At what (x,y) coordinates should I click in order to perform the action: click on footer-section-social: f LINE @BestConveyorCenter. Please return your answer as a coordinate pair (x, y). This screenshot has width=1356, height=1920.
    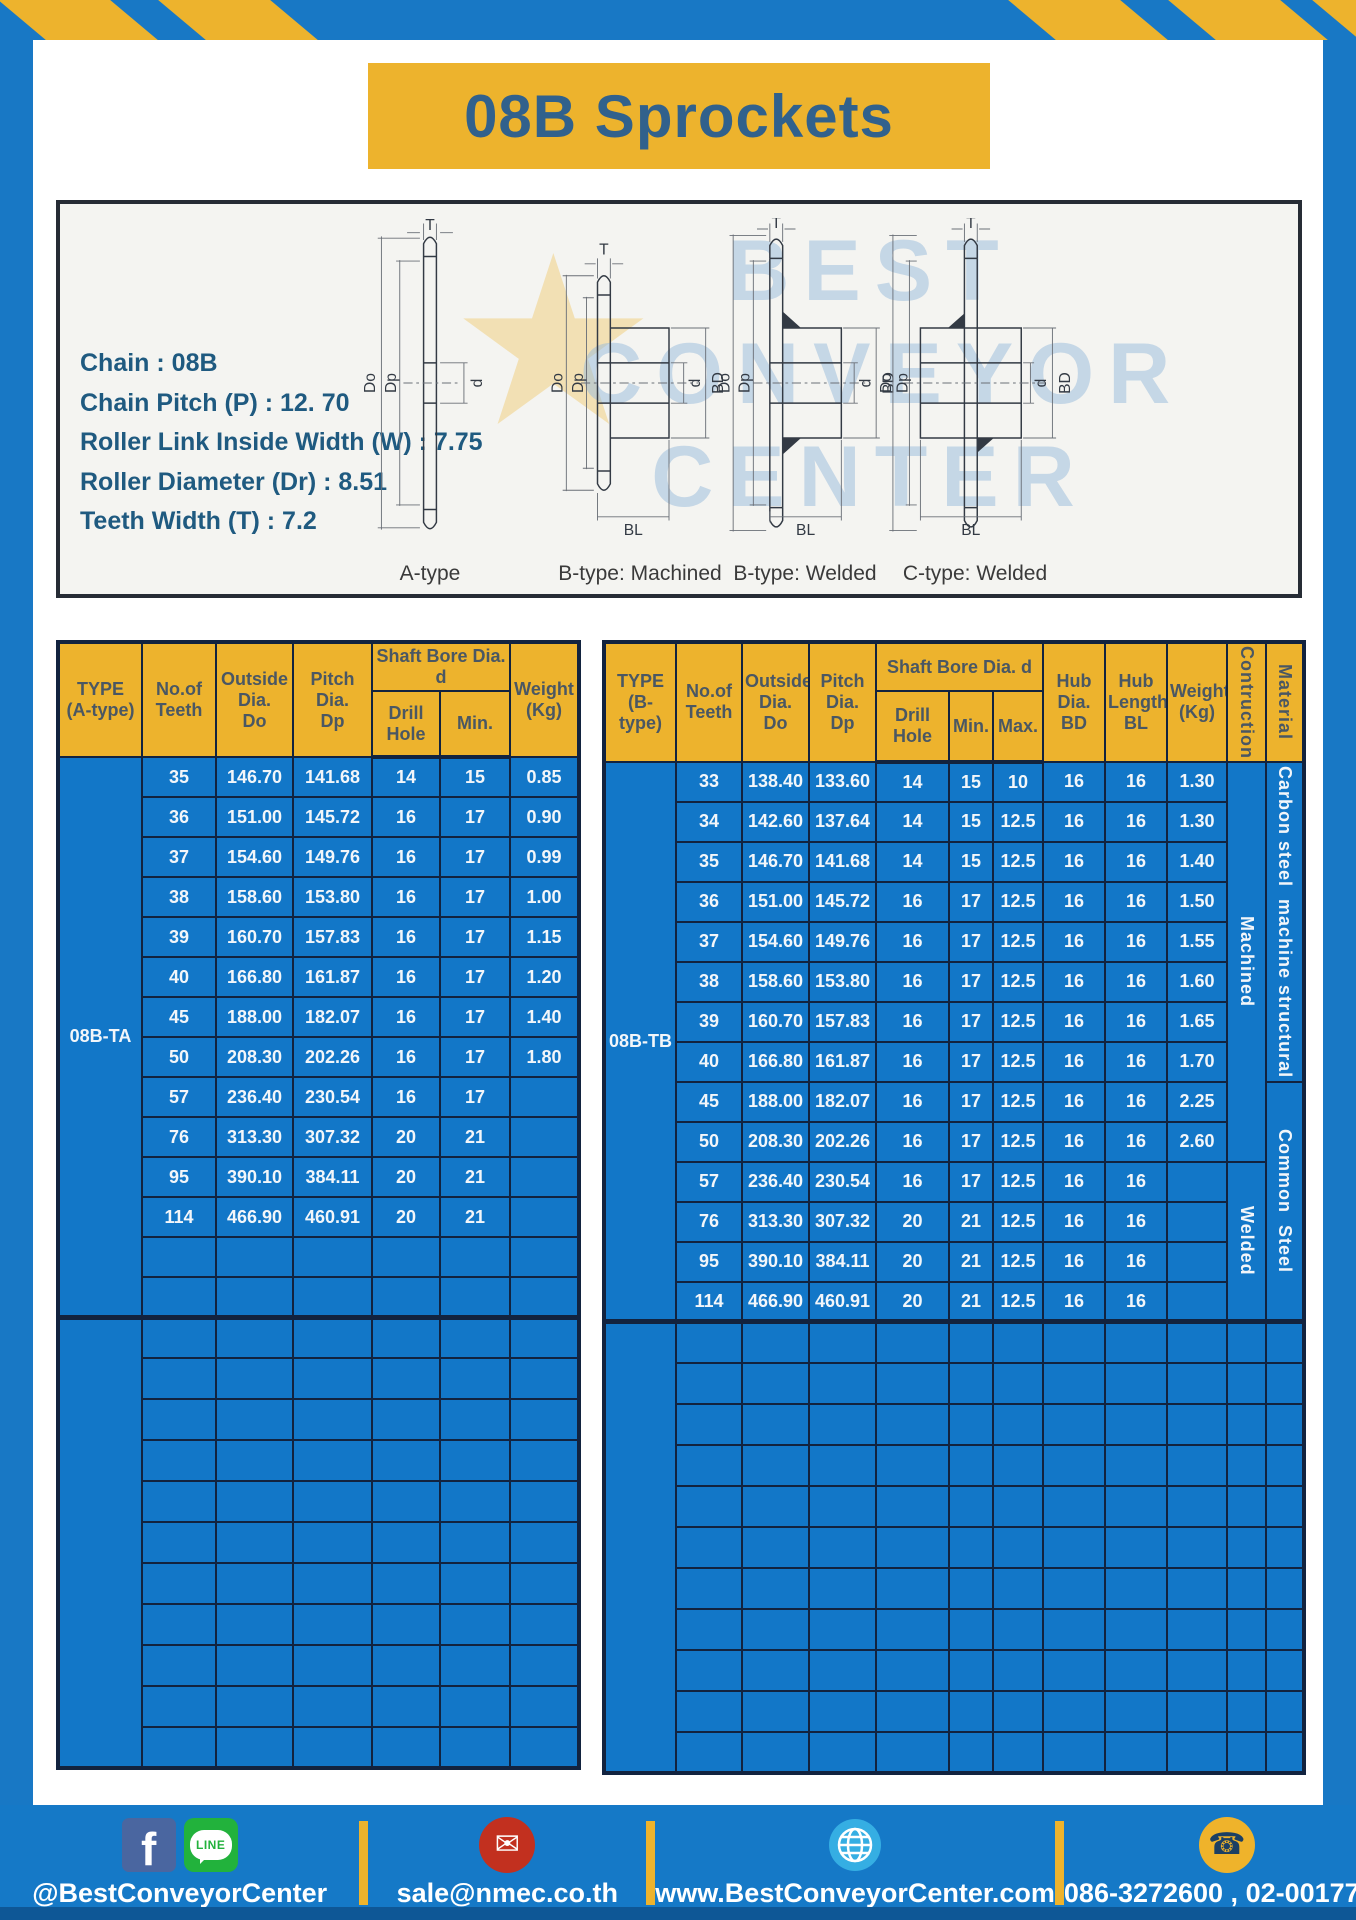
    Looking at the image, I should click on (179, 1862).